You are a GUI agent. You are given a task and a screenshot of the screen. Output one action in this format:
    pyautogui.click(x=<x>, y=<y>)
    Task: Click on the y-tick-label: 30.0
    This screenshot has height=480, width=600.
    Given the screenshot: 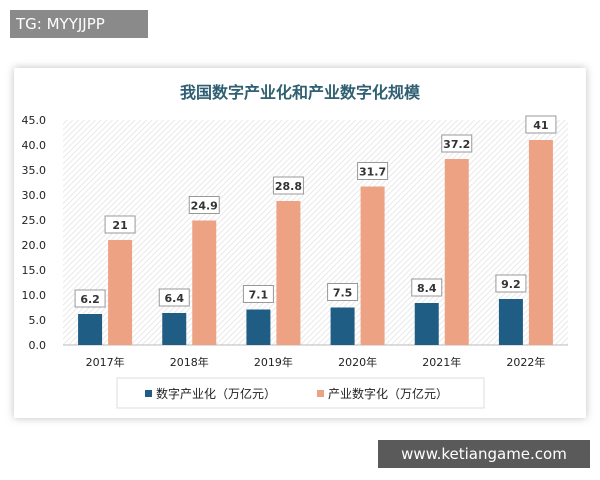 What is the action you would take?
    pyautogui.click(x=34, y=195)
    